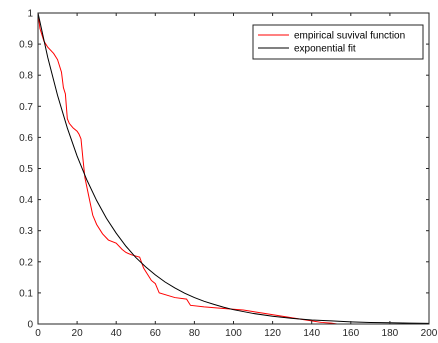 Image resolution: width=438 pixels, height=343 pixels. What do you see at coordinates (117, 333) in the screenshot?
I see `x-tick-label: 40` at bounding box center [117, 333].